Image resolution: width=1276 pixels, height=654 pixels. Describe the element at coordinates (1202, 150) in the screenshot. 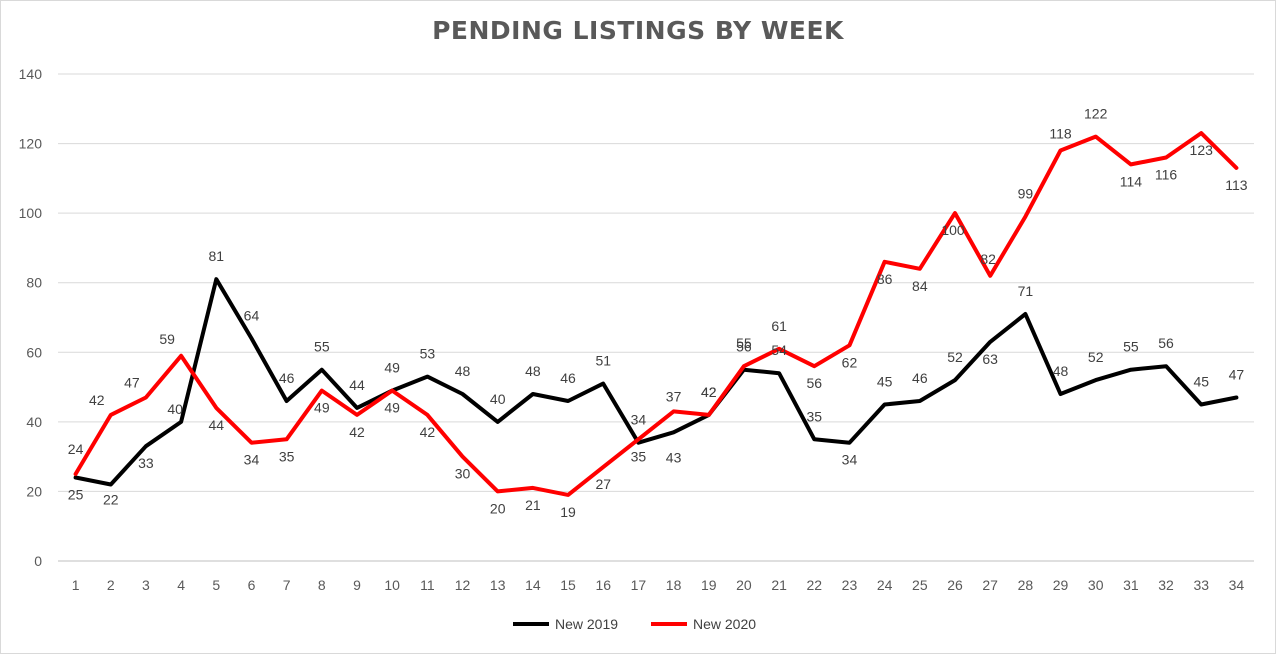

I see `data-label: 123` at that location.